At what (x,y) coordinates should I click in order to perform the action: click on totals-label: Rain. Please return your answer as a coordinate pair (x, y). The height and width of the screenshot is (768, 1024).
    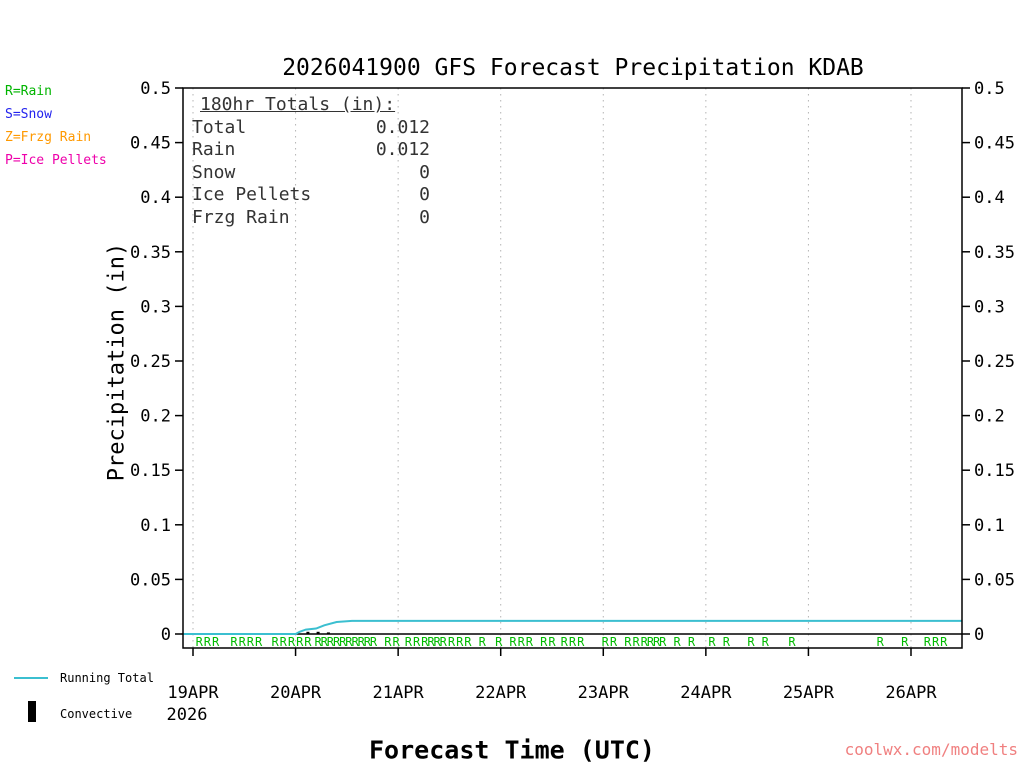
    Looking at the image, I should click on (214, 149).